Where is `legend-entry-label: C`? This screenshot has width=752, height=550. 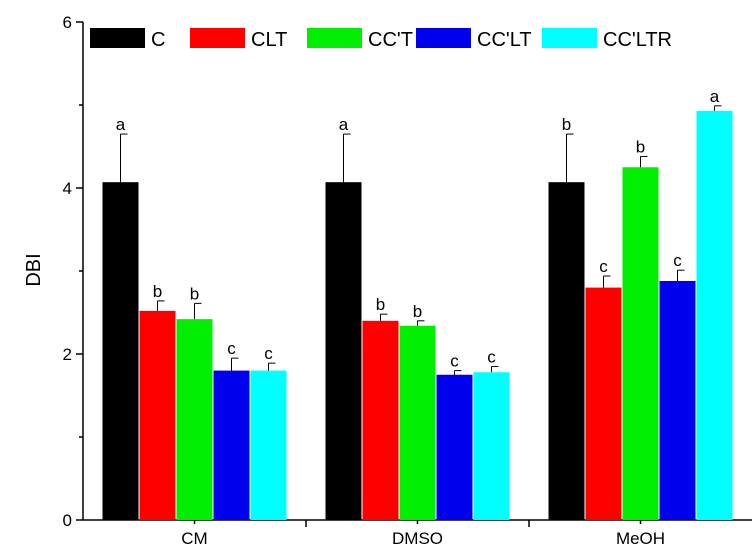 legend-entry-label: C is located at coordinates (158, 40).